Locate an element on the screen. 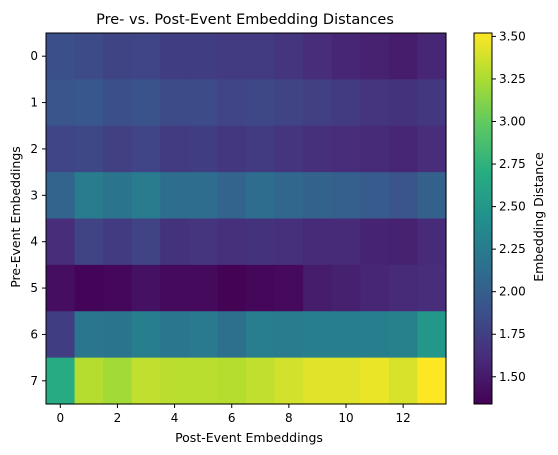  y-tick-label: 6 is located at coordinates (34, 334).